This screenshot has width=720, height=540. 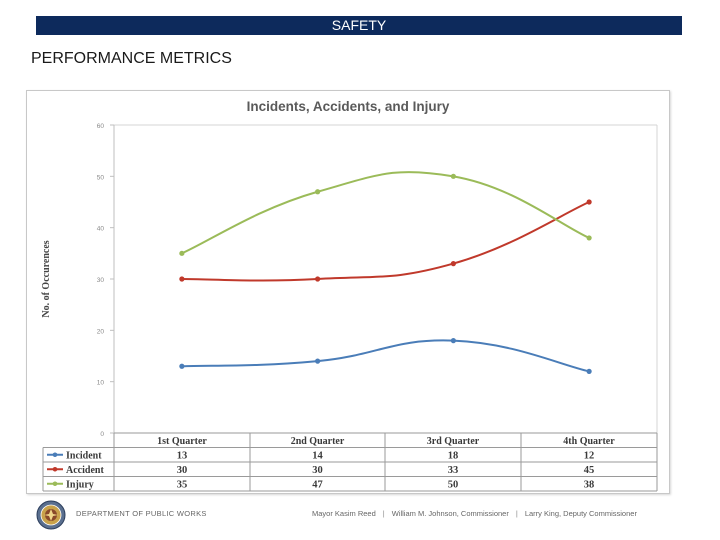 What do you see at coordinates (101, 177) in the screenshot?
I see `y-tick-label: 50` at bounding box center [101, 177].